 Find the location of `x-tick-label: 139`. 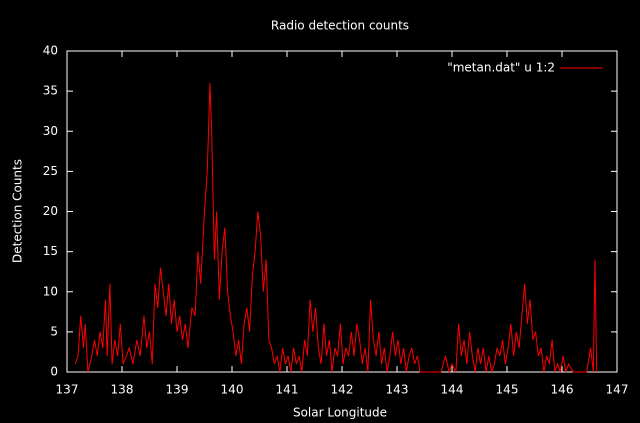

x-tick-label: 139 is located at coordinates (177, 390).